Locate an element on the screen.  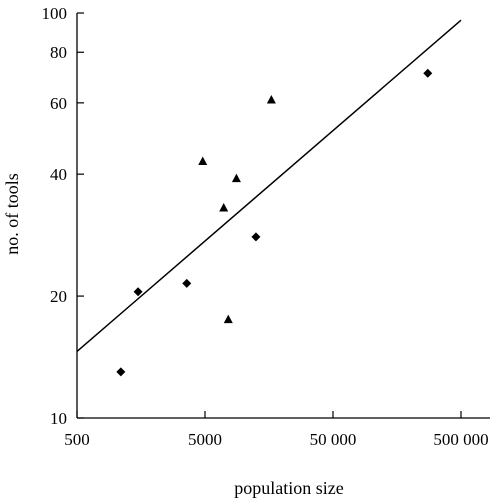
x-tick-label: 50 000 is located at coordinates (333, 439).